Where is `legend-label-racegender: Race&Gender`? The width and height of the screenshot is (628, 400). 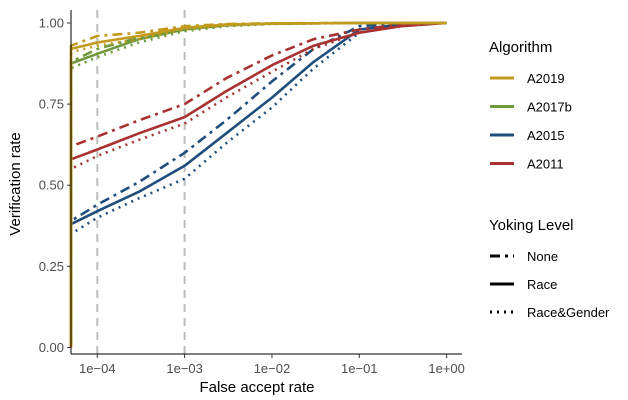 legend-label-racegender: Race&Gender is located at coordinates (568, 312).